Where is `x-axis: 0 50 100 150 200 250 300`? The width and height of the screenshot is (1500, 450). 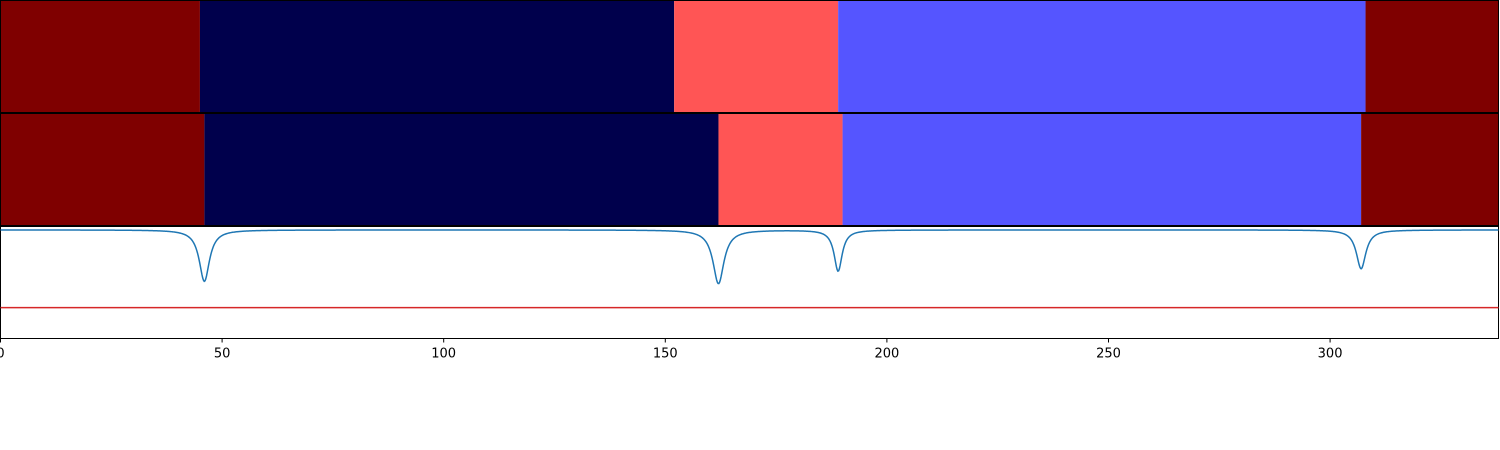 x-axis: 0 50 100 150 200 250 300 is located at coordinates (671, 350).